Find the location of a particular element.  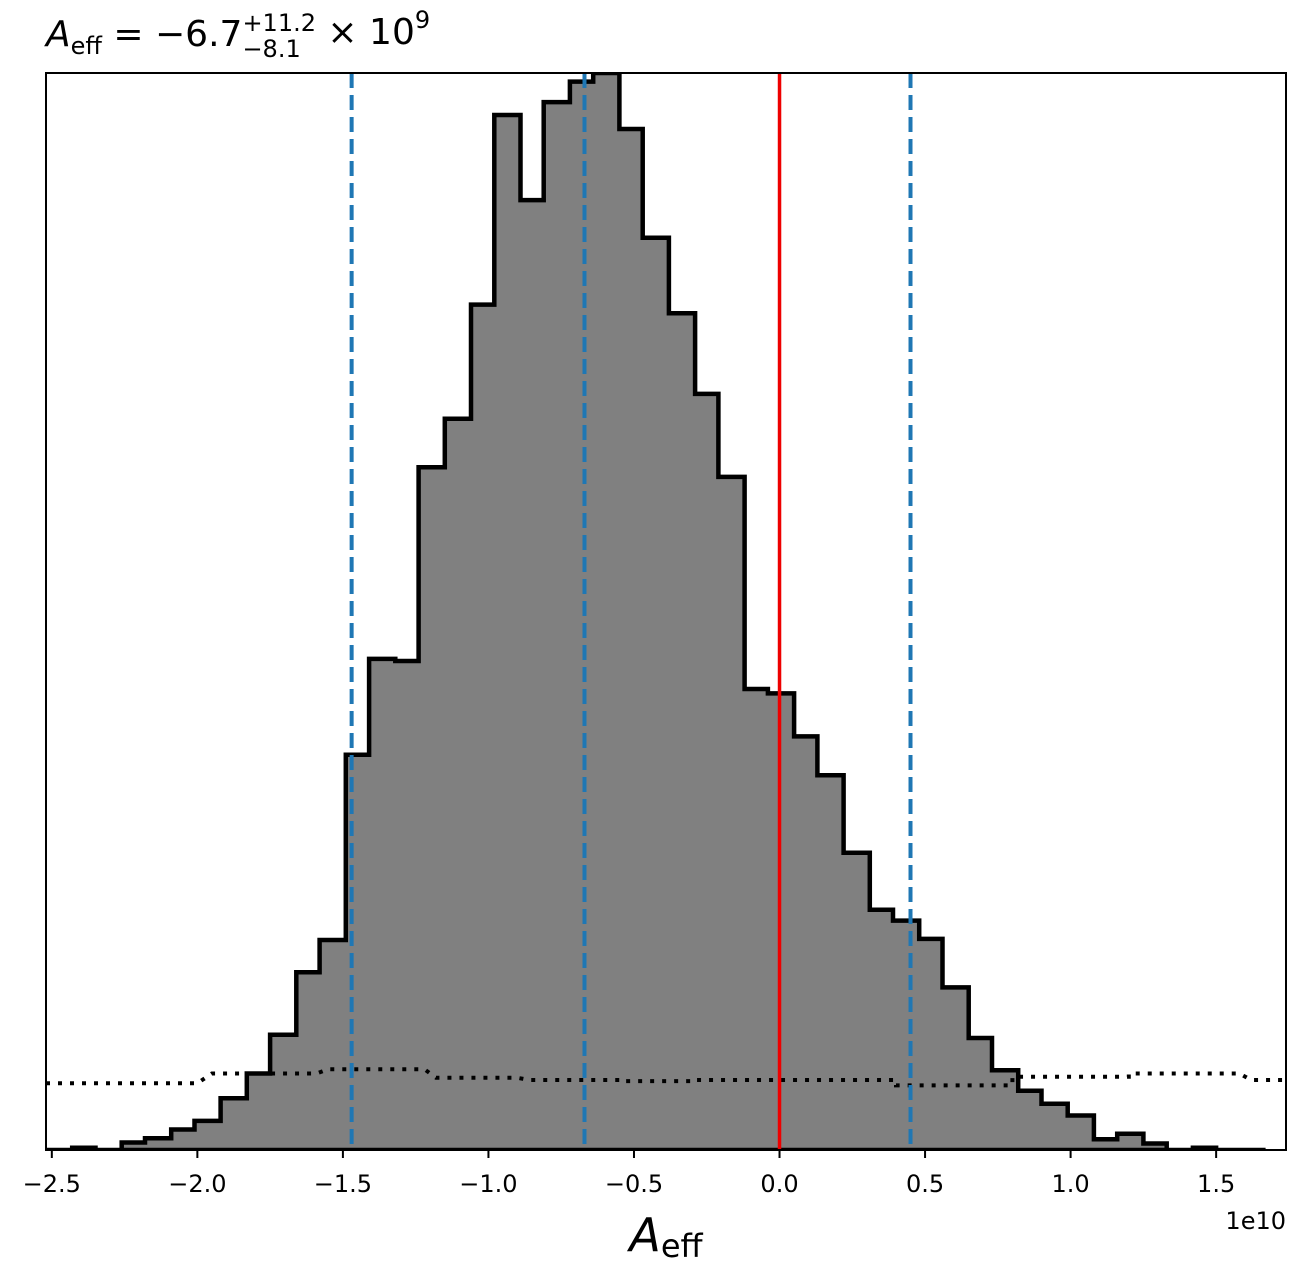

title-lower-error: −8.1 is located at coordinates (271, 49).